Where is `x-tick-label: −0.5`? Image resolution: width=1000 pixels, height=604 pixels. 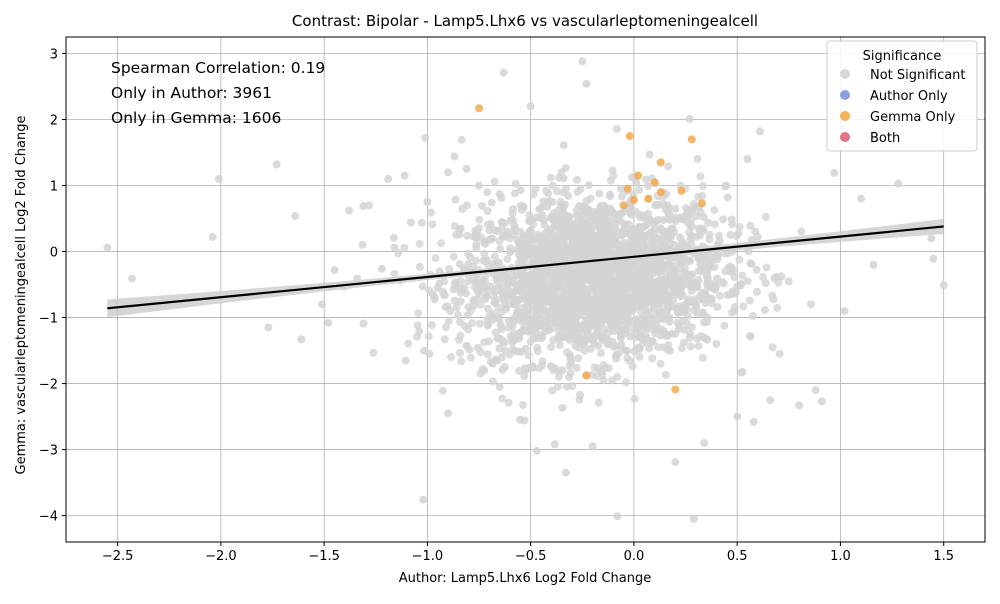
x-tick-label: −0.5 is located at coordinates (531, 556).